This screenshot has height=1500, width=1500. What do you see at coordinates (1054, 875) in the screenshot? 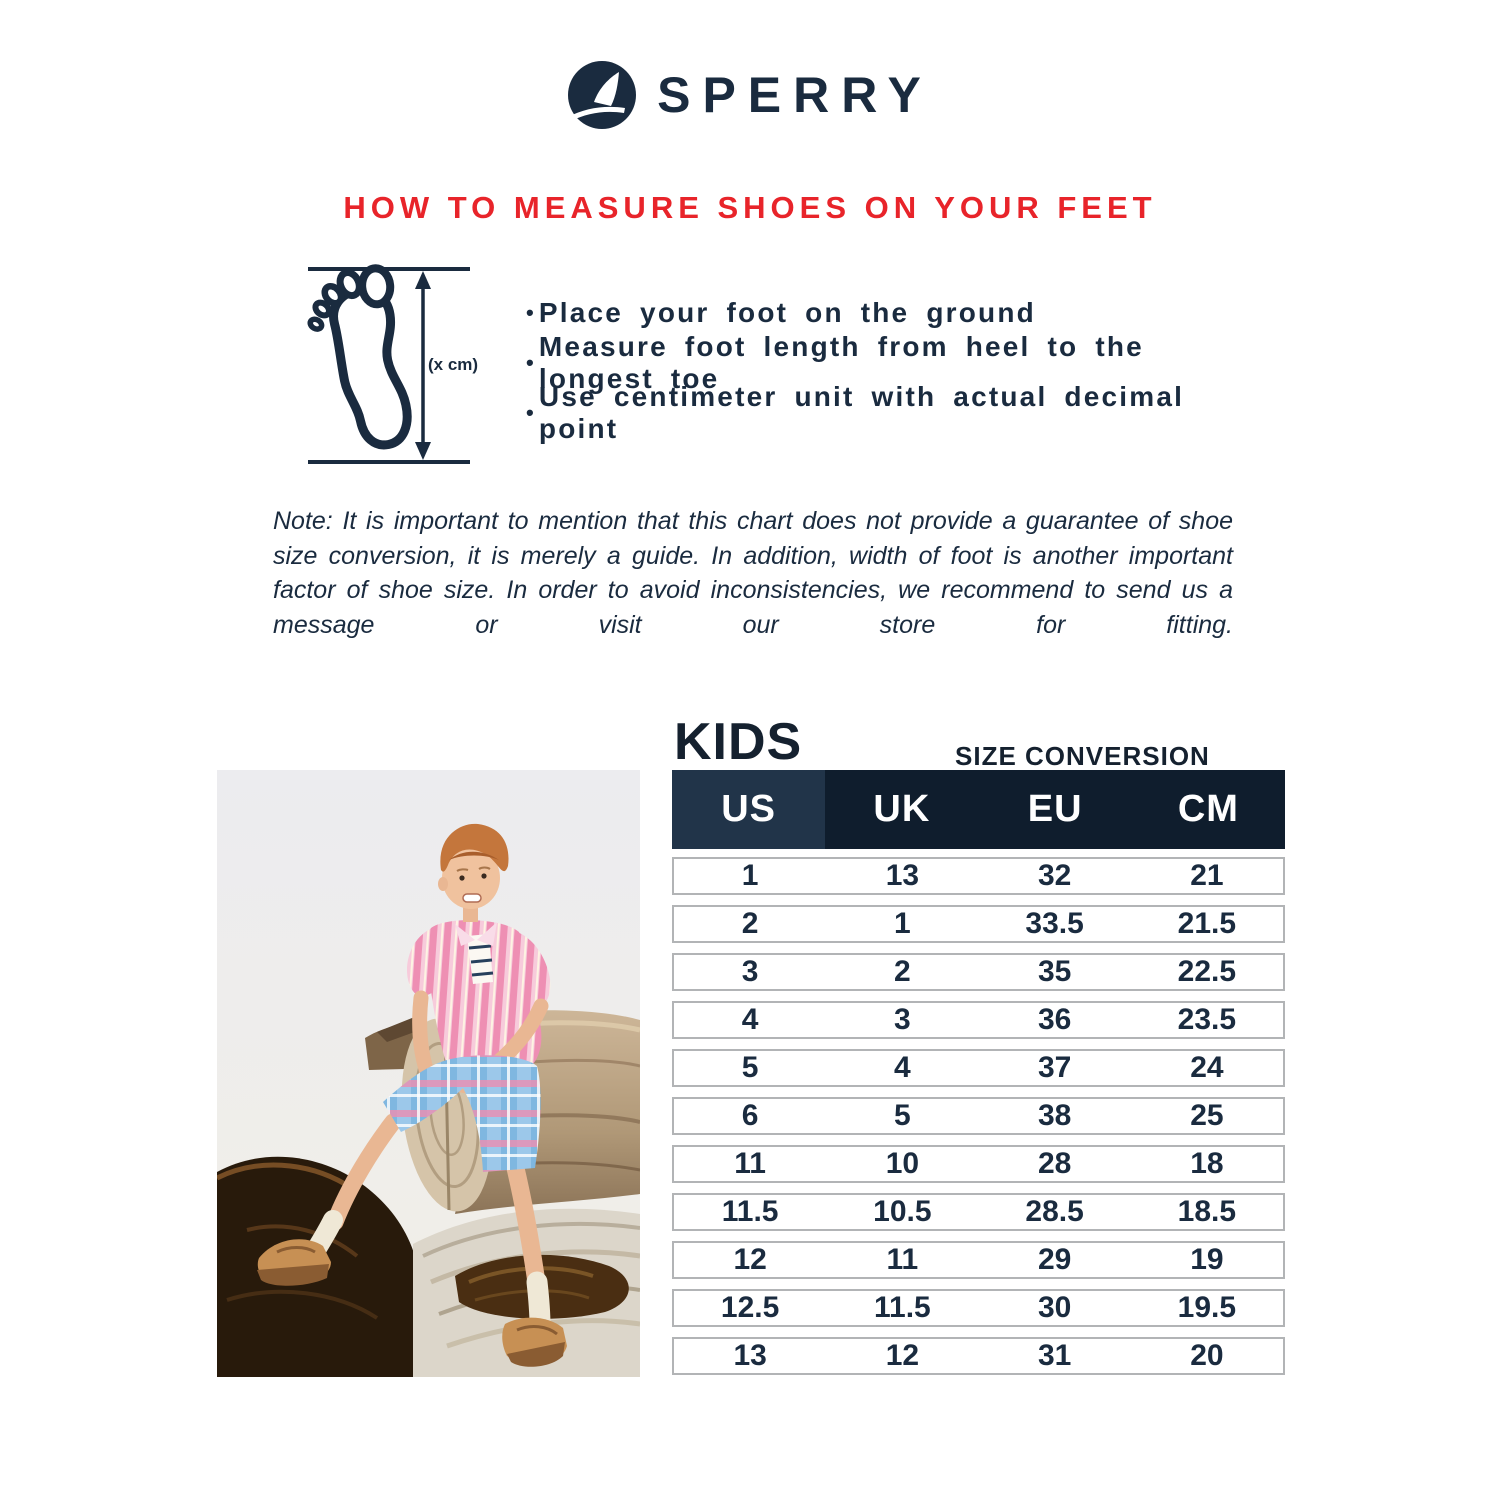
I see `size-cell: 32` at bounding box center [1054, 875].